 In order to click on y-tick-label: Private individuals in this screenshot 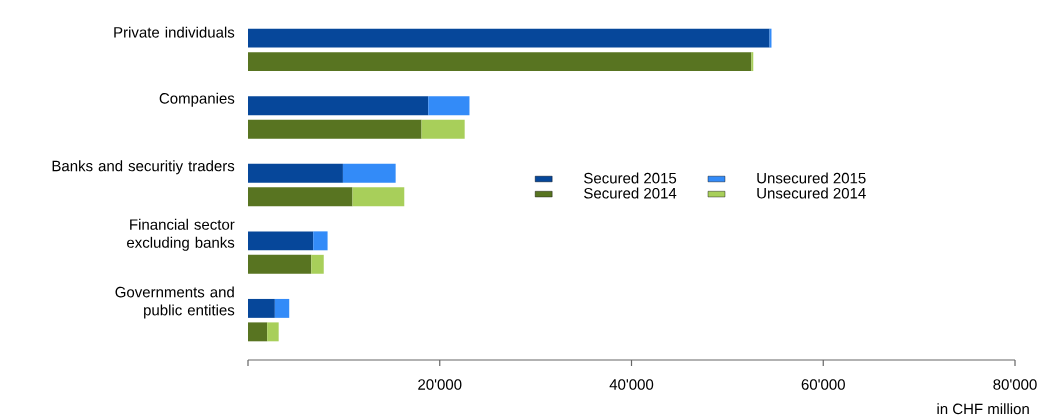, I will do `click(174, 32)`.